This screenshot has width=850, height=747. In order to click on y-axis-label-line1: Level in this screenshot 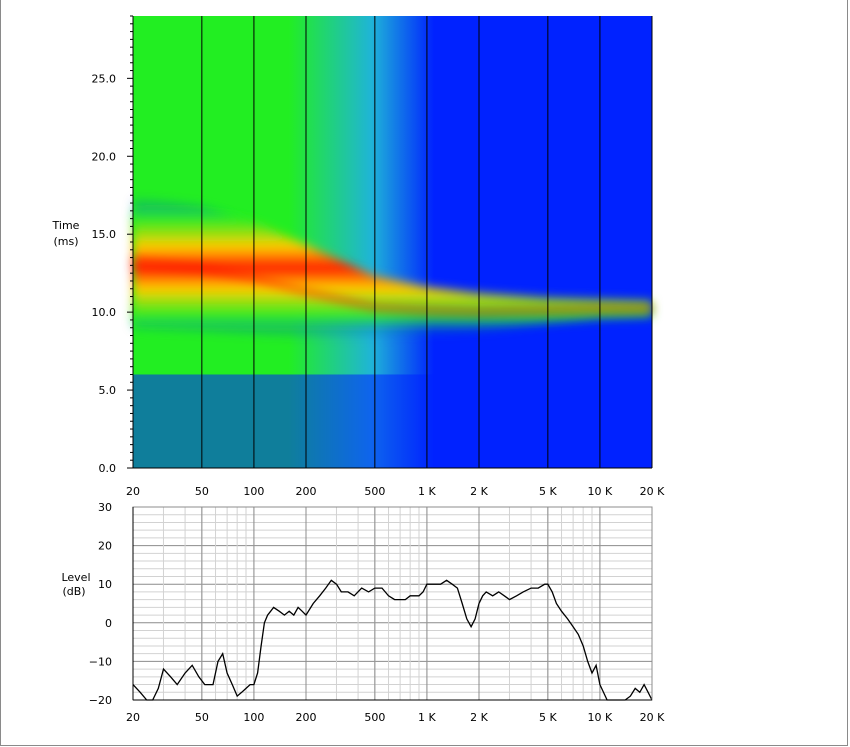, I will do `click(75, 577)`.